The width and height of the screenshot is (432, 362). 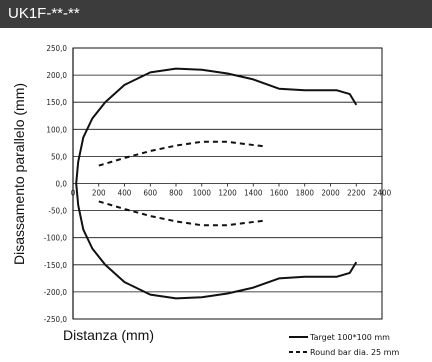 What do you see at coordinates (56, 265) in the screenshot?
I see `y-tick-label: -150,0` at bounding box center [56, 265].